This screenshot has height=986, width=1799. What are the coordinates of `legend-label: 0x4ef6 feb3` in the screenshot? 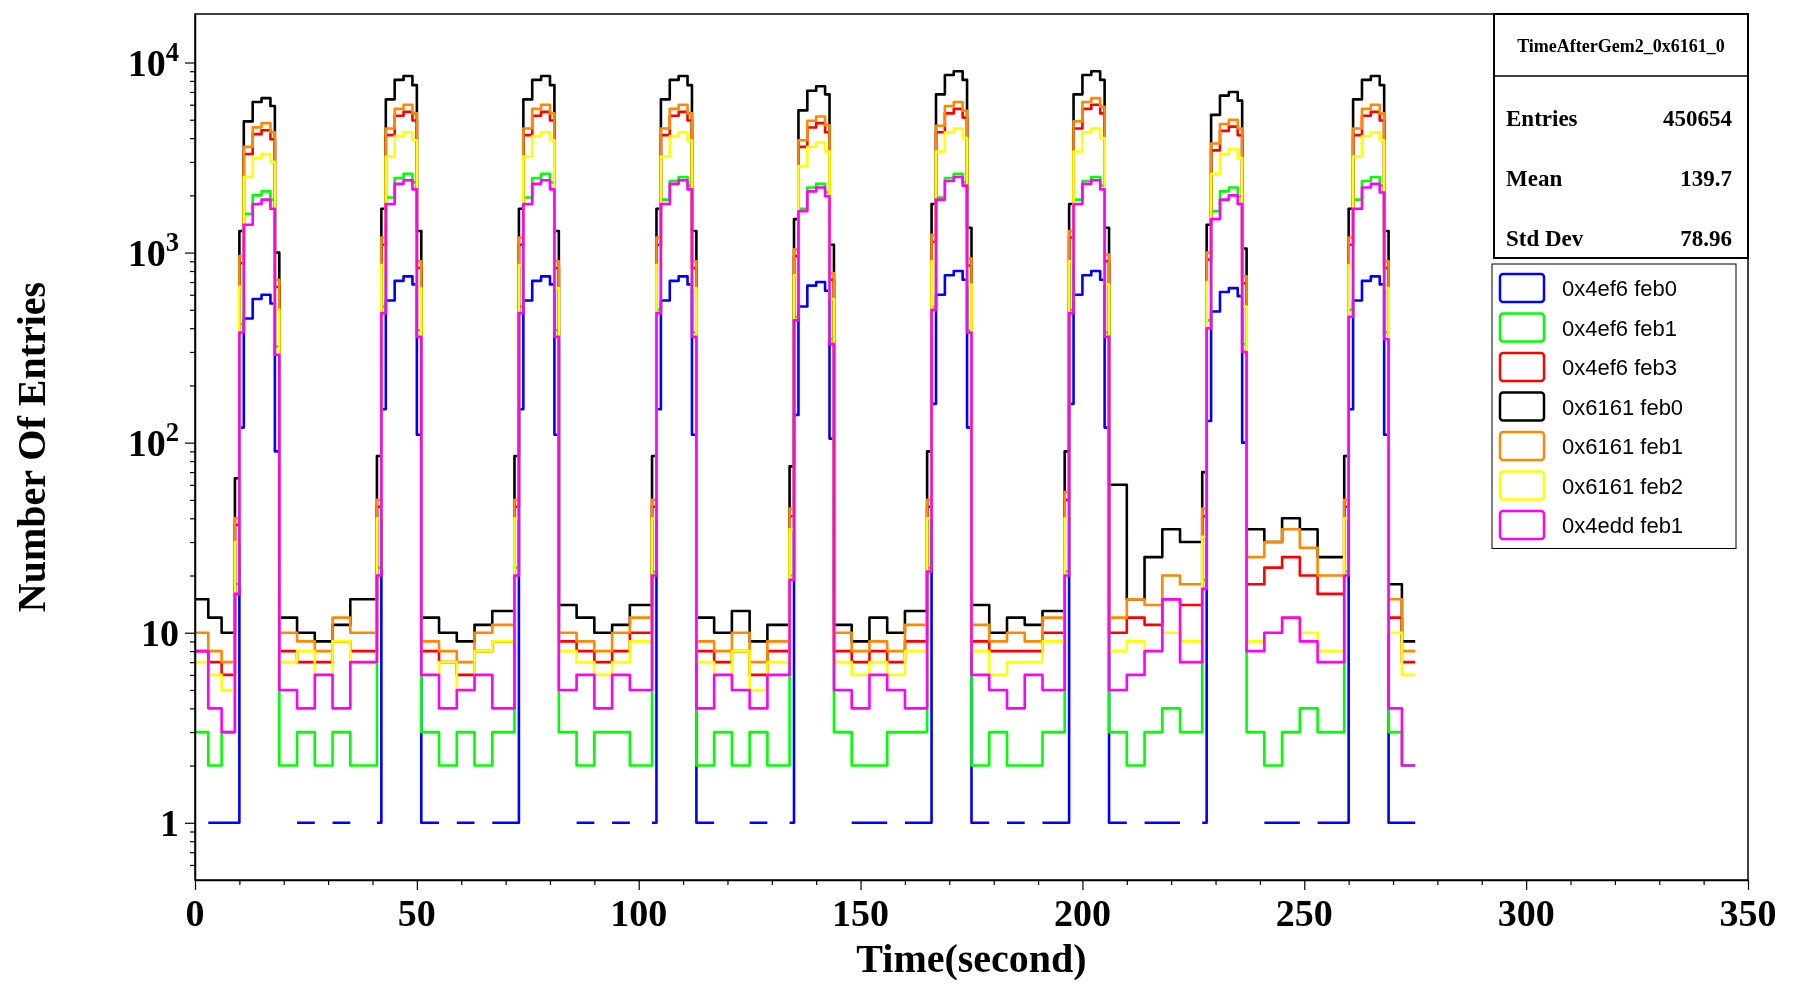 It's located at (1619, 367).